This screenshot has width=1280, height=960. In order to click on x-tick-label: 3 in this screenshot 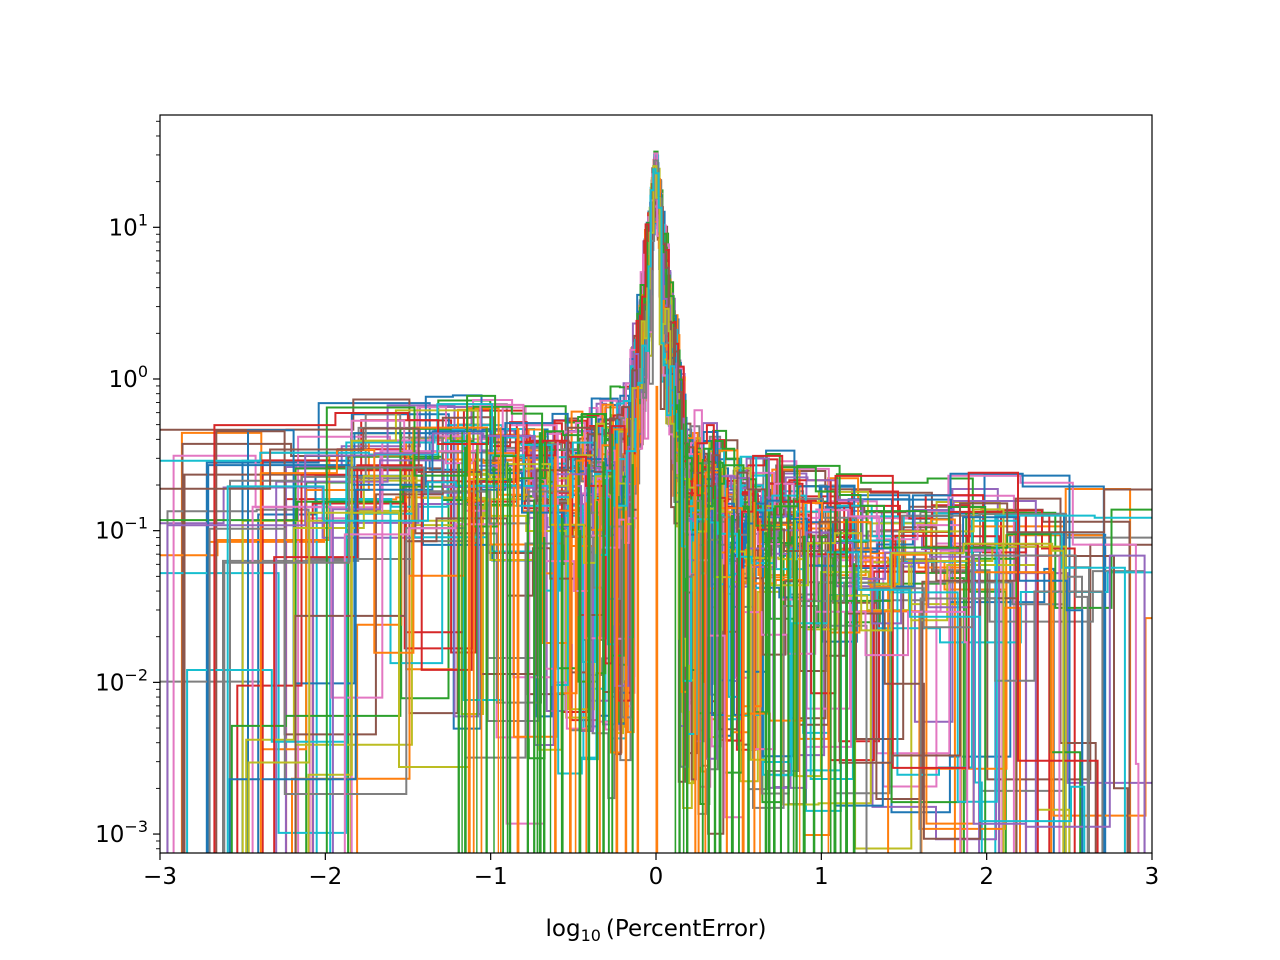, I will do `click(1152, 877)`.